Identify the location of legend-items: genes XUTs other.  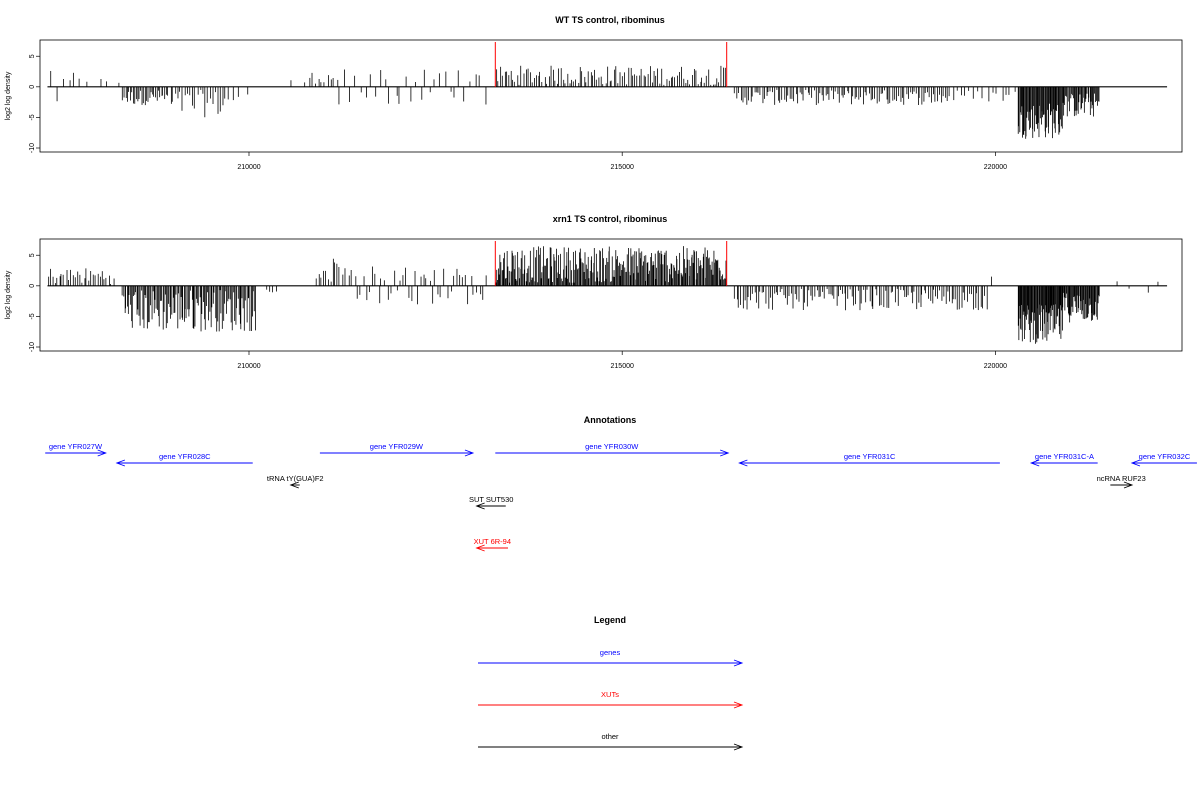
(611, 699).